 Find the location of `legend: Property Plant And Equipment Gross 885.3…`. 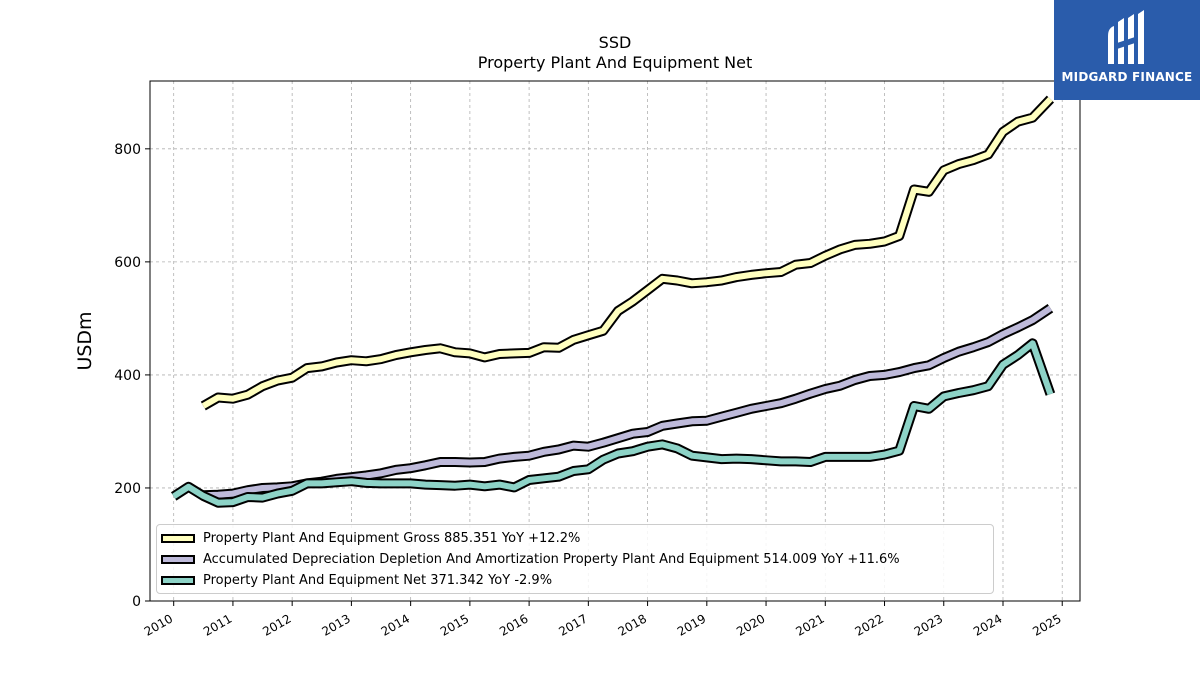

legend: Property Plant And Equipment Gross 885.3… is located at coordinates (575, 559).